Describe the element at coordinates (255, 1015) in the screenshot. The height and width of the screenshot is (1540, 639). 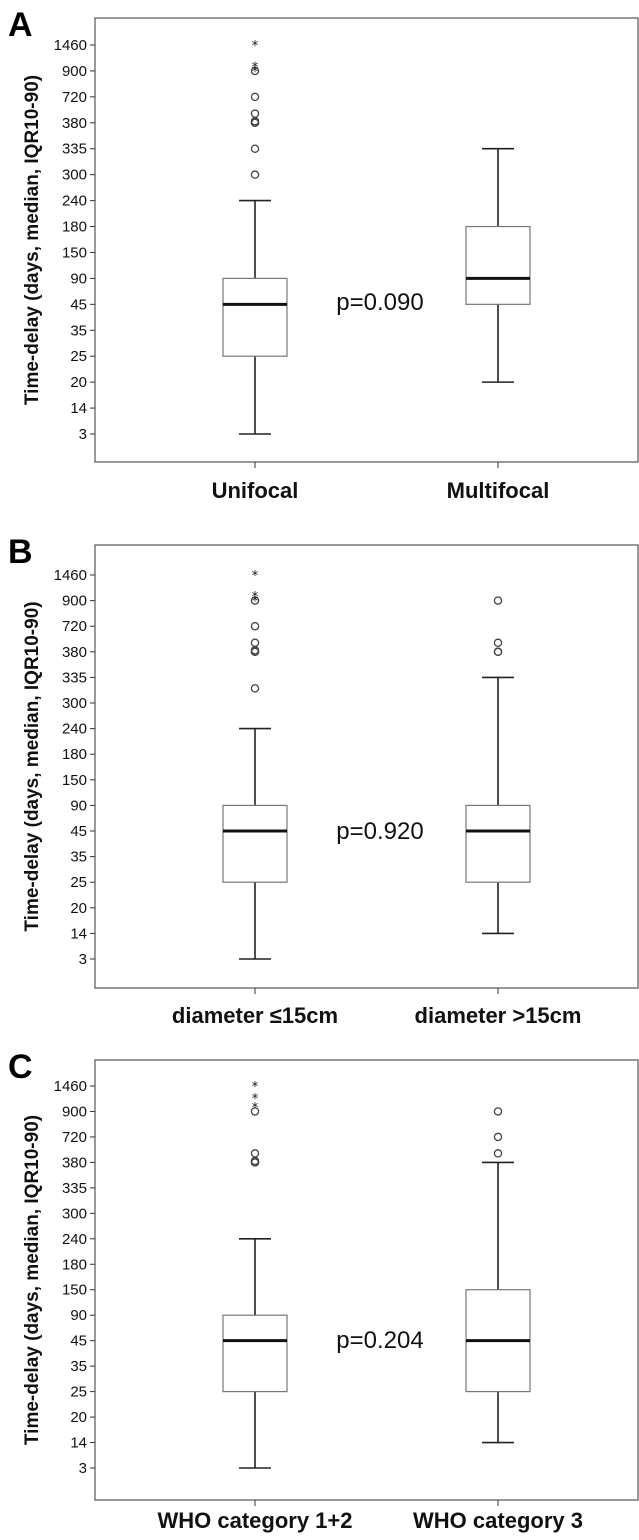
I see `category-label: diameter ≤15cm` at that location.